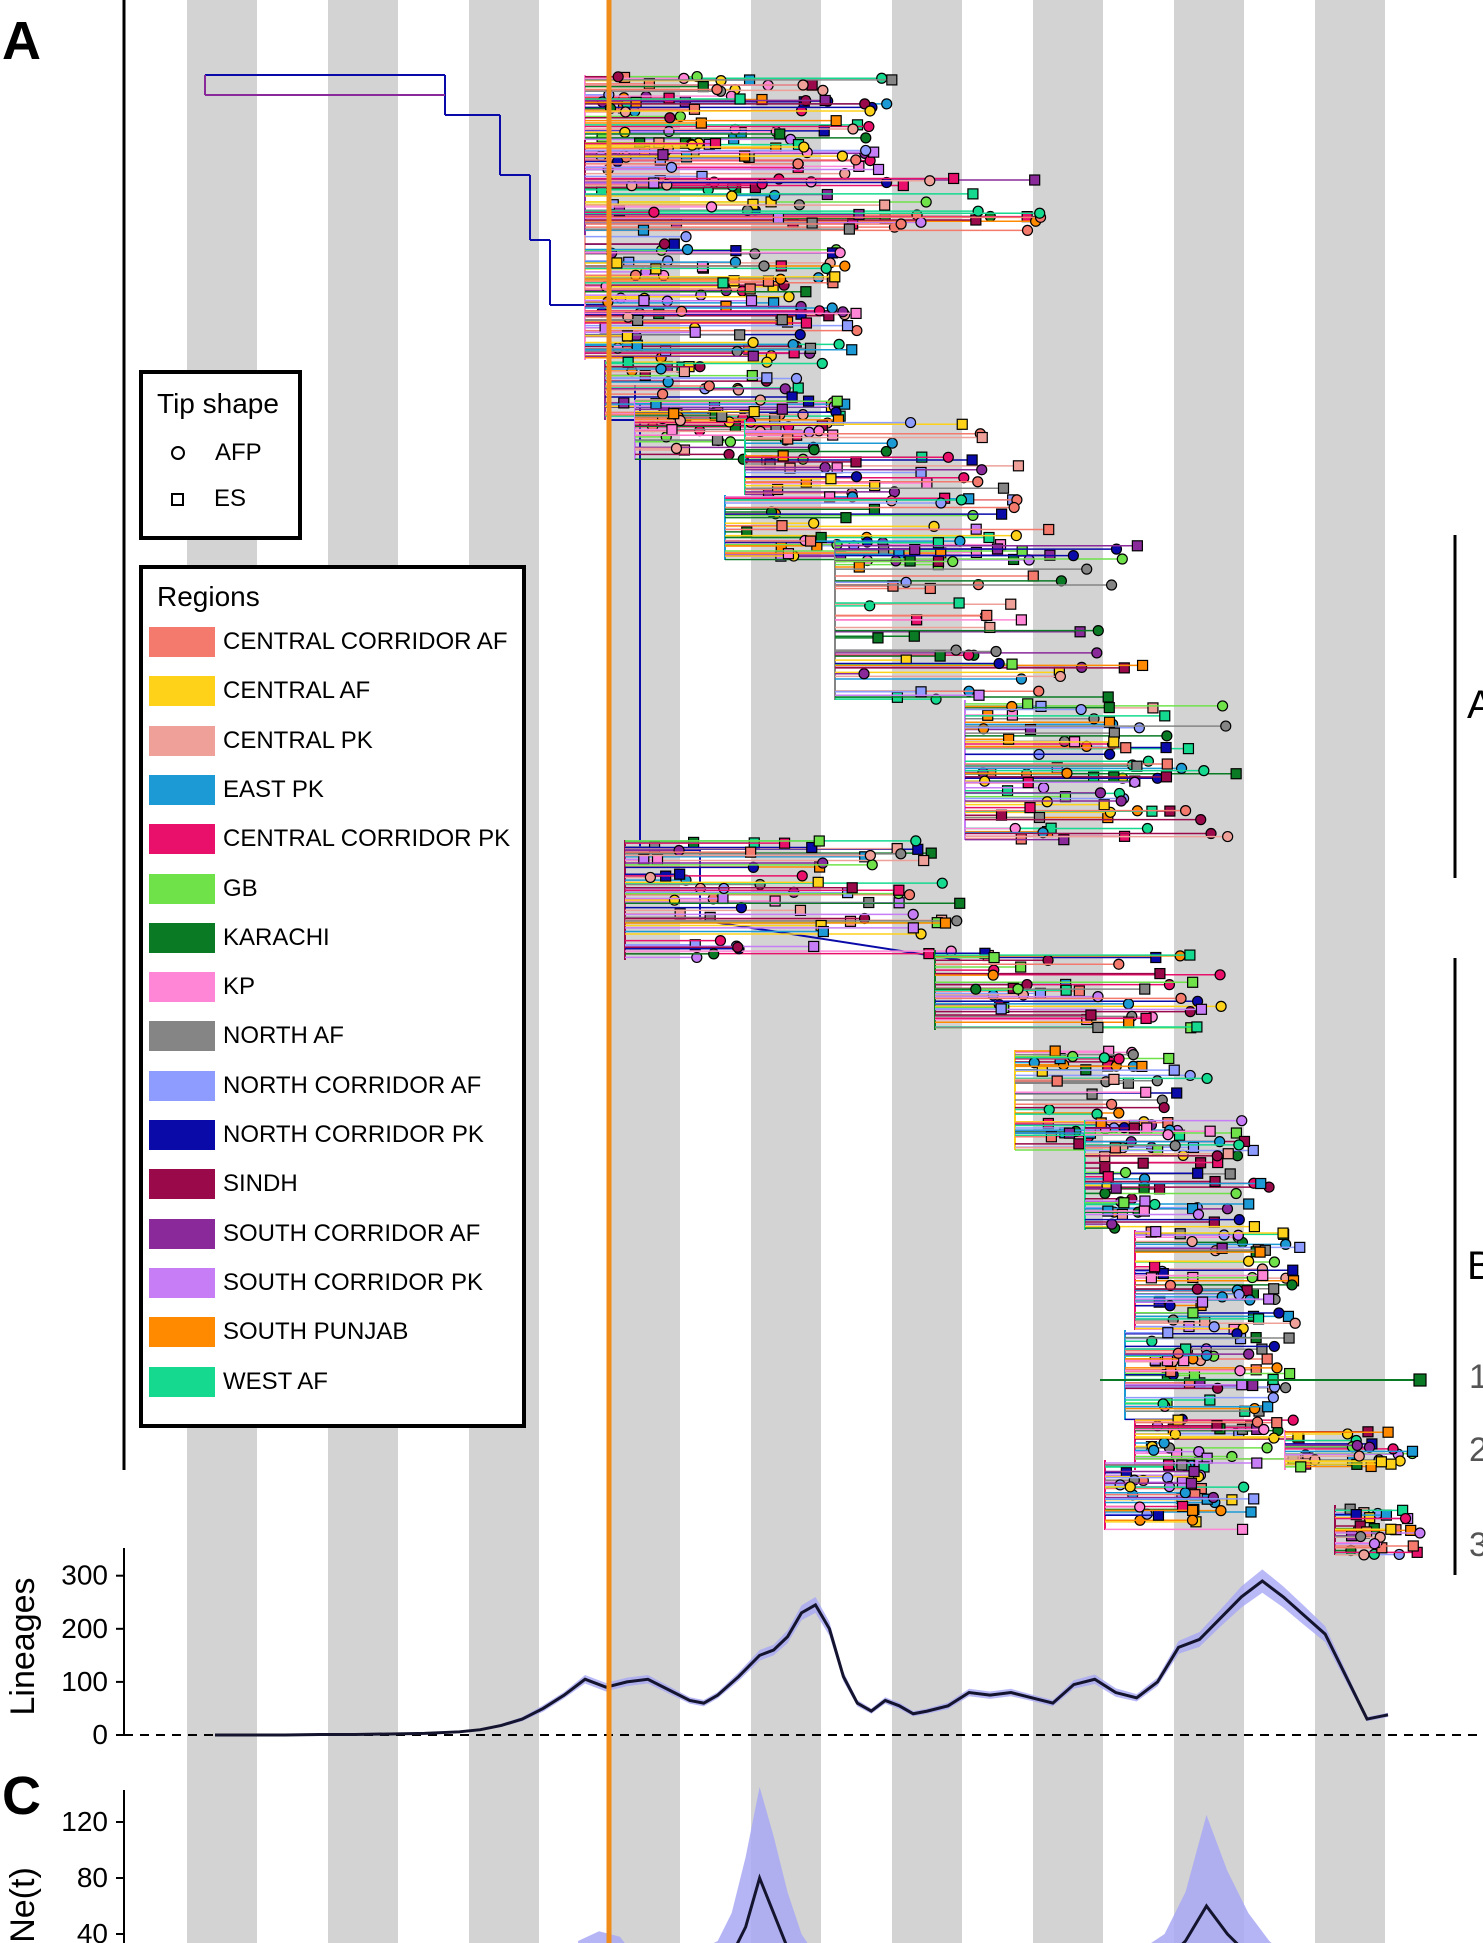 The width and height of the screenshot is (1483, 1943). What do you see at coordinates (276, 937) in the screenshot?
I see `legend-label: KARACHI` at bounding box center [276, 937].